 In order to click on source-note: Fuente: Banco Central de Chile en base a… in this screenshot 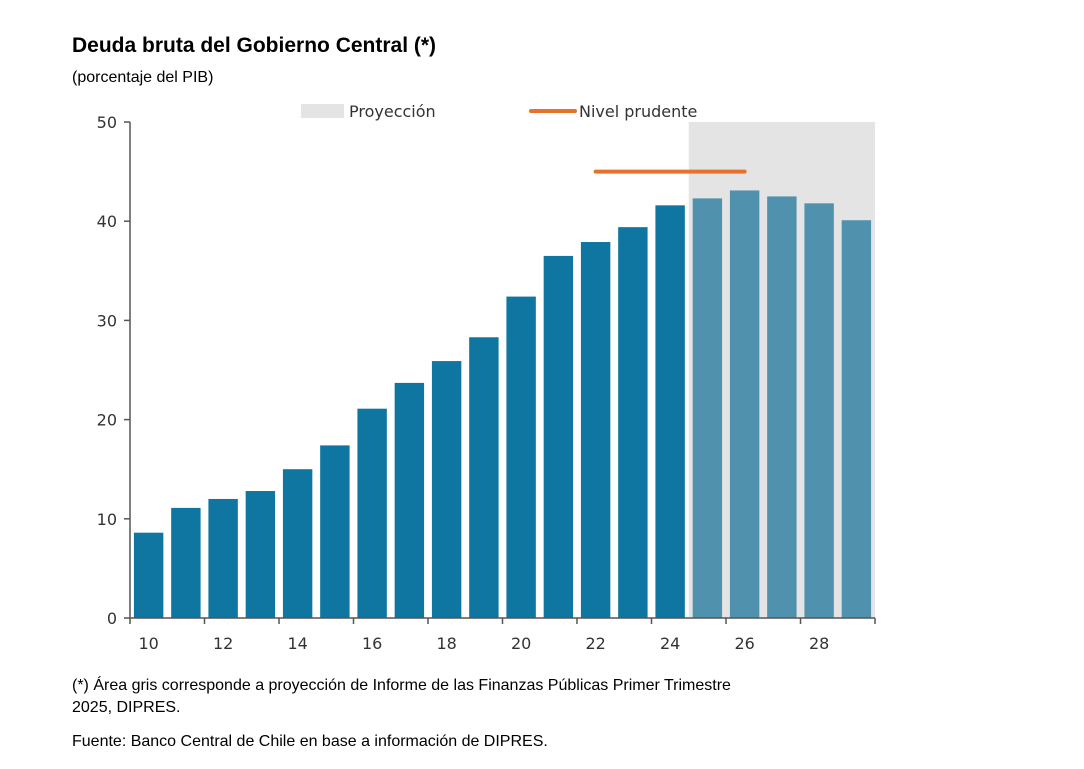, I will do `click(310, 741)`.